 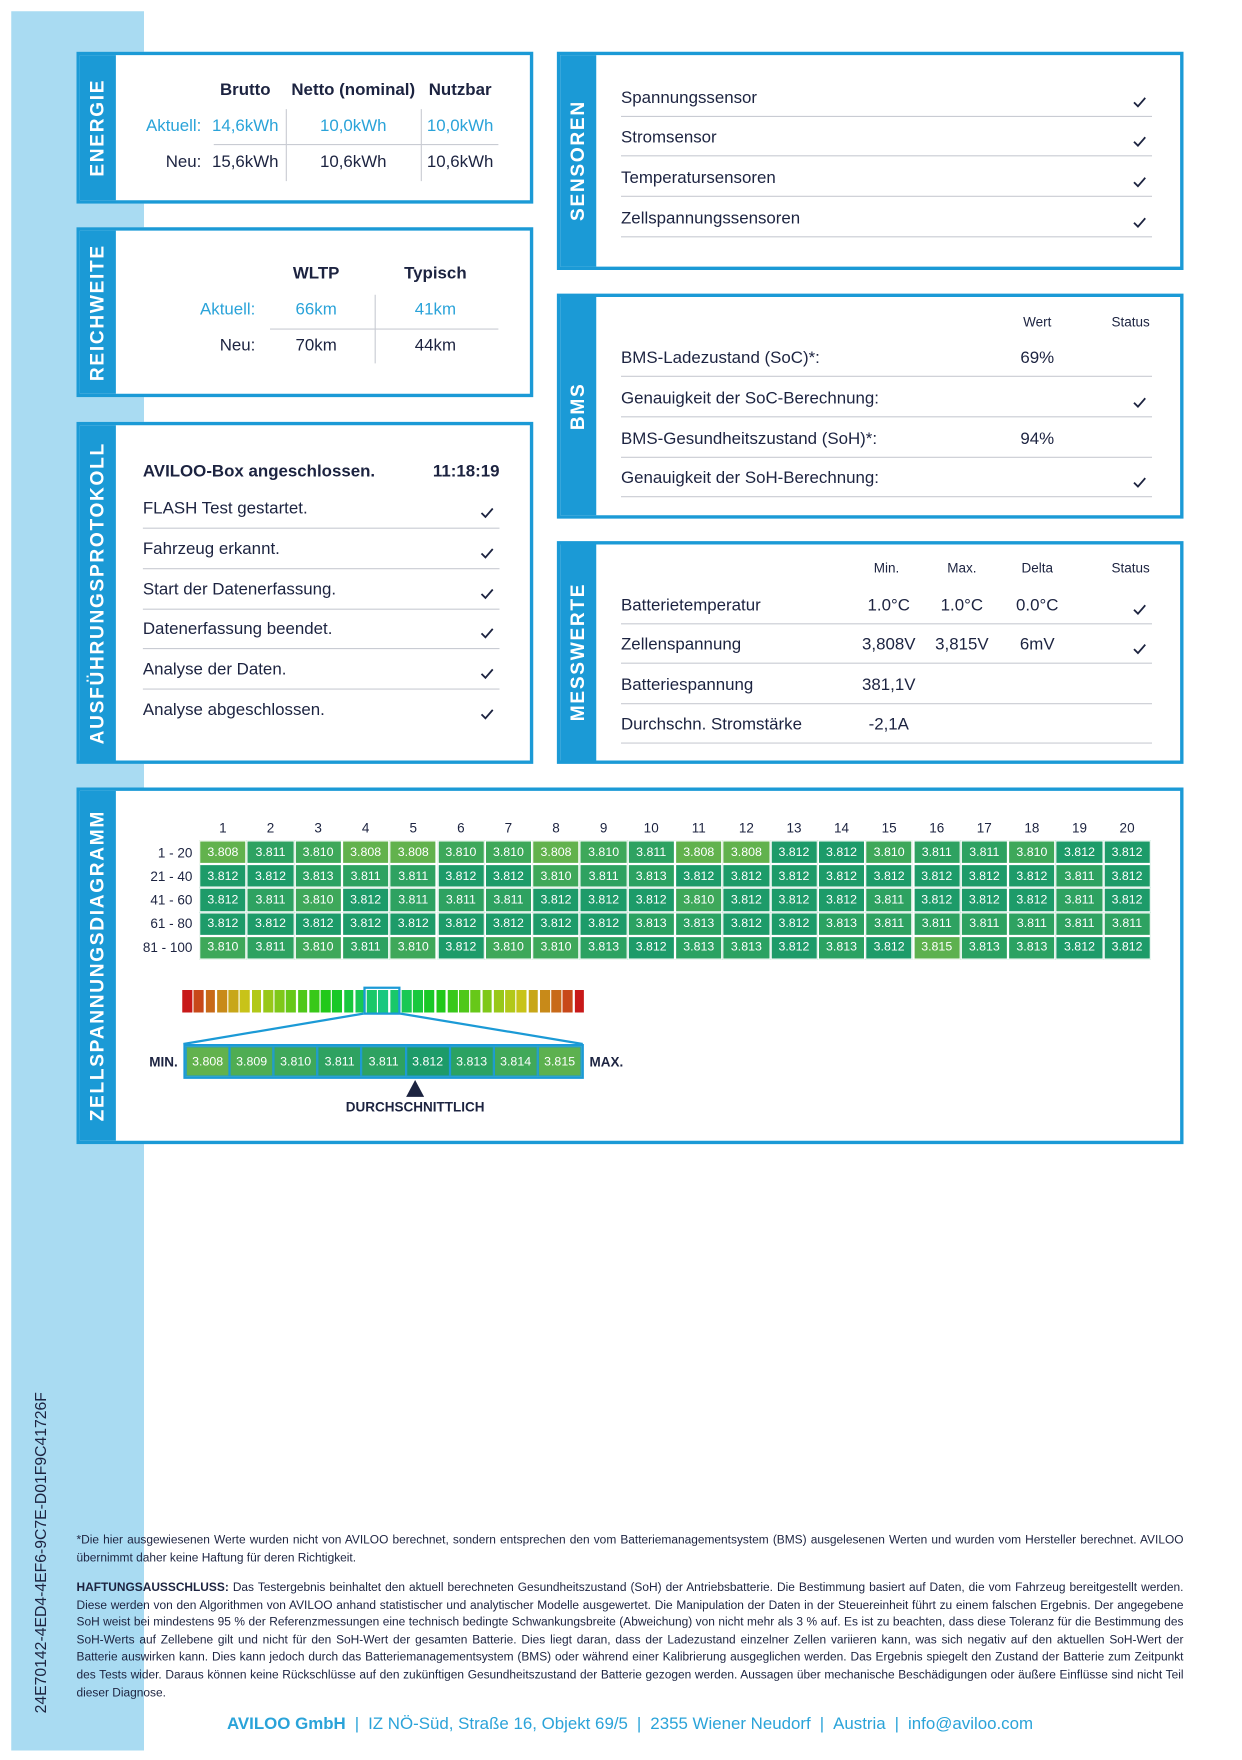 I want to click on value: -2,1A, so click(x=888, y=724).